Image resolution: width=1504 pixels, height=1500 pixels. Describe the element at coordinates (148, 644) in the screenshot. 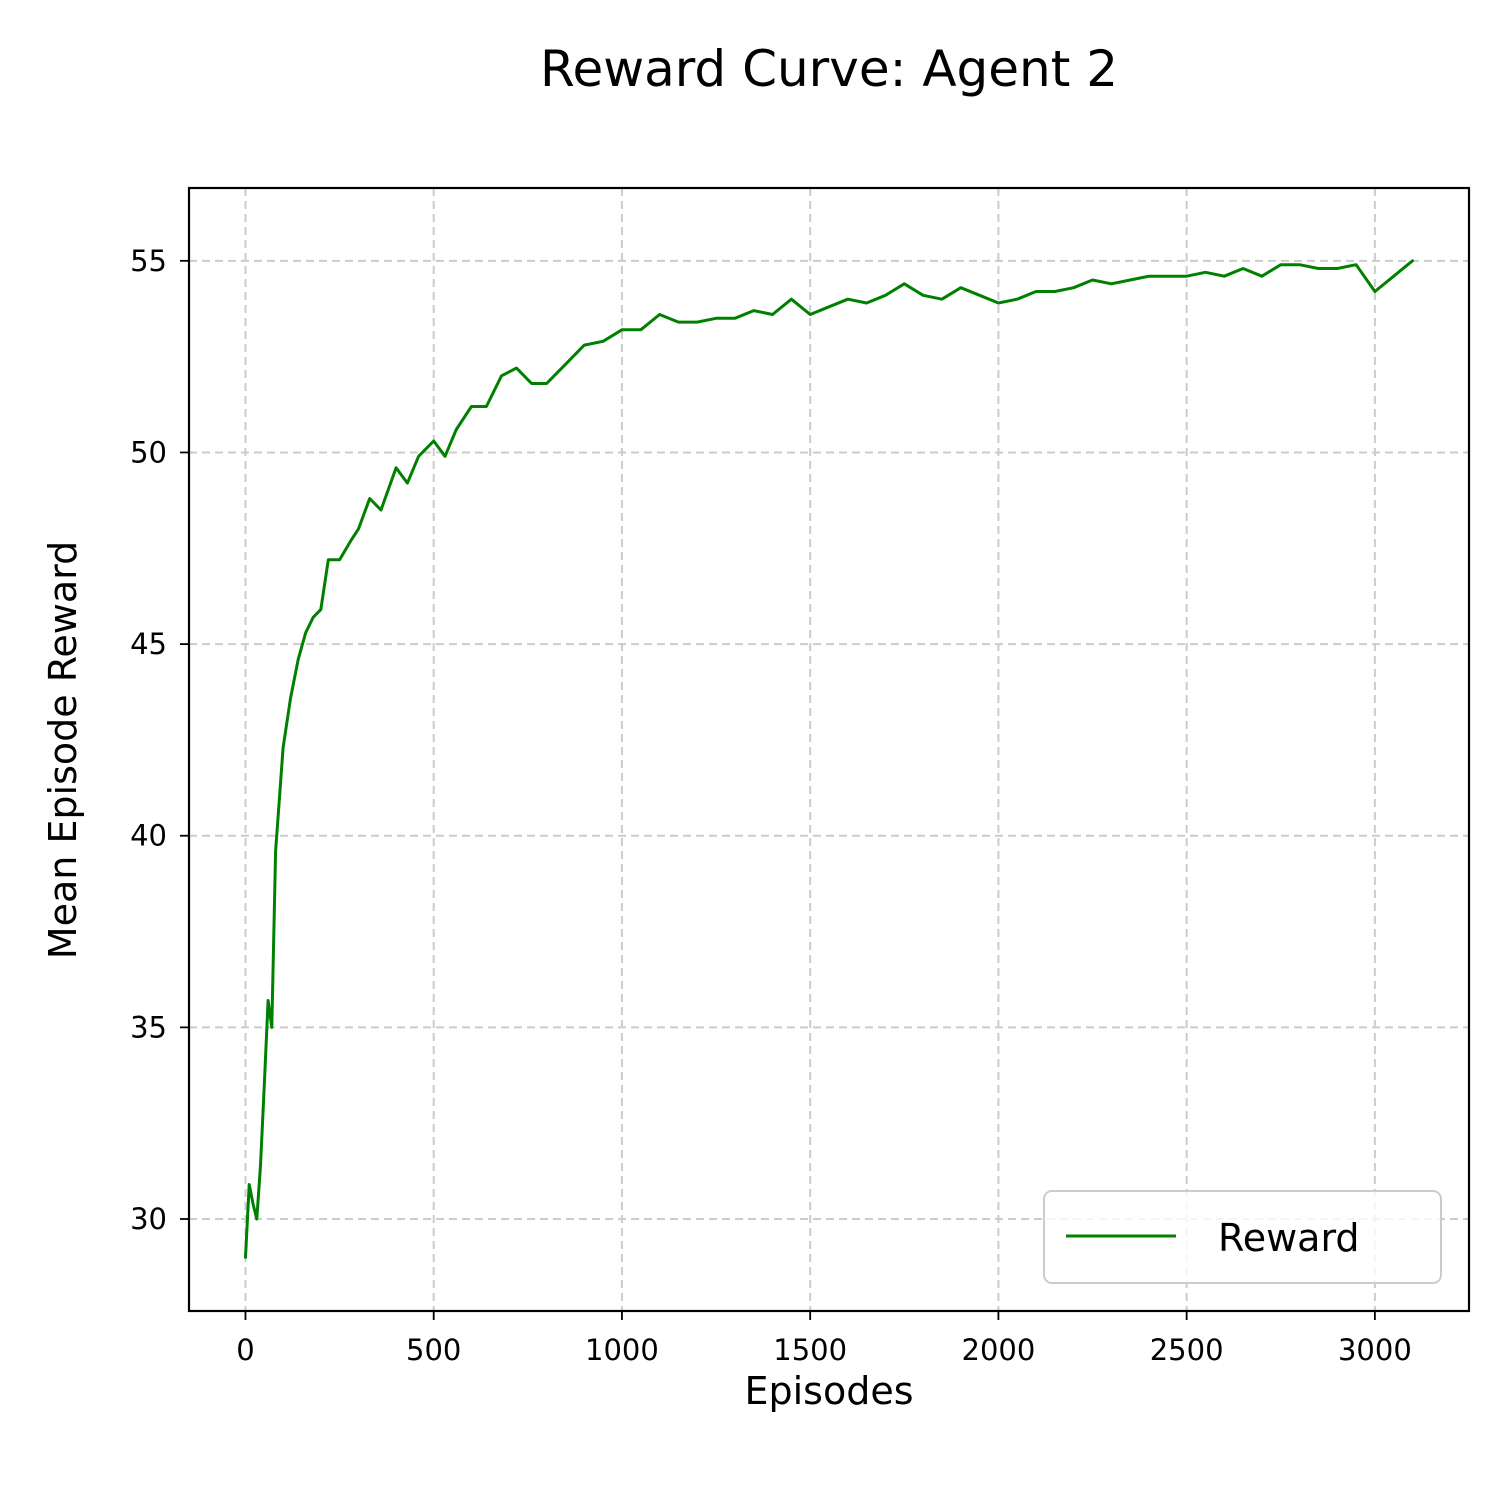

I see `y-tick-label: 45` at that location.